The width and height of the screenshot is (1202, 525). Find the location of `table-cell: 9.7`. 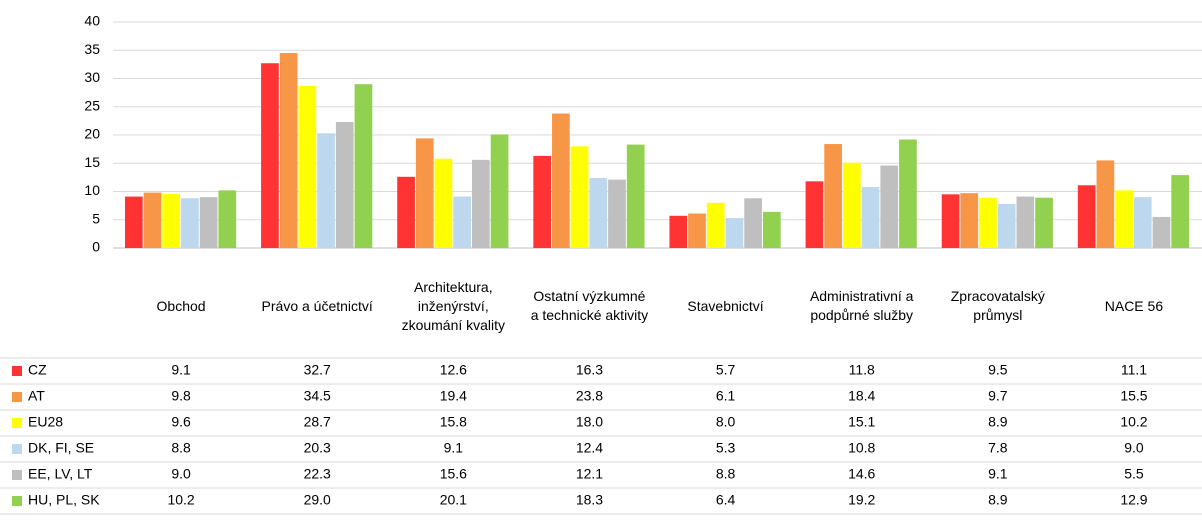

table-cell: 9.7 is located at coordinates (998, 396).